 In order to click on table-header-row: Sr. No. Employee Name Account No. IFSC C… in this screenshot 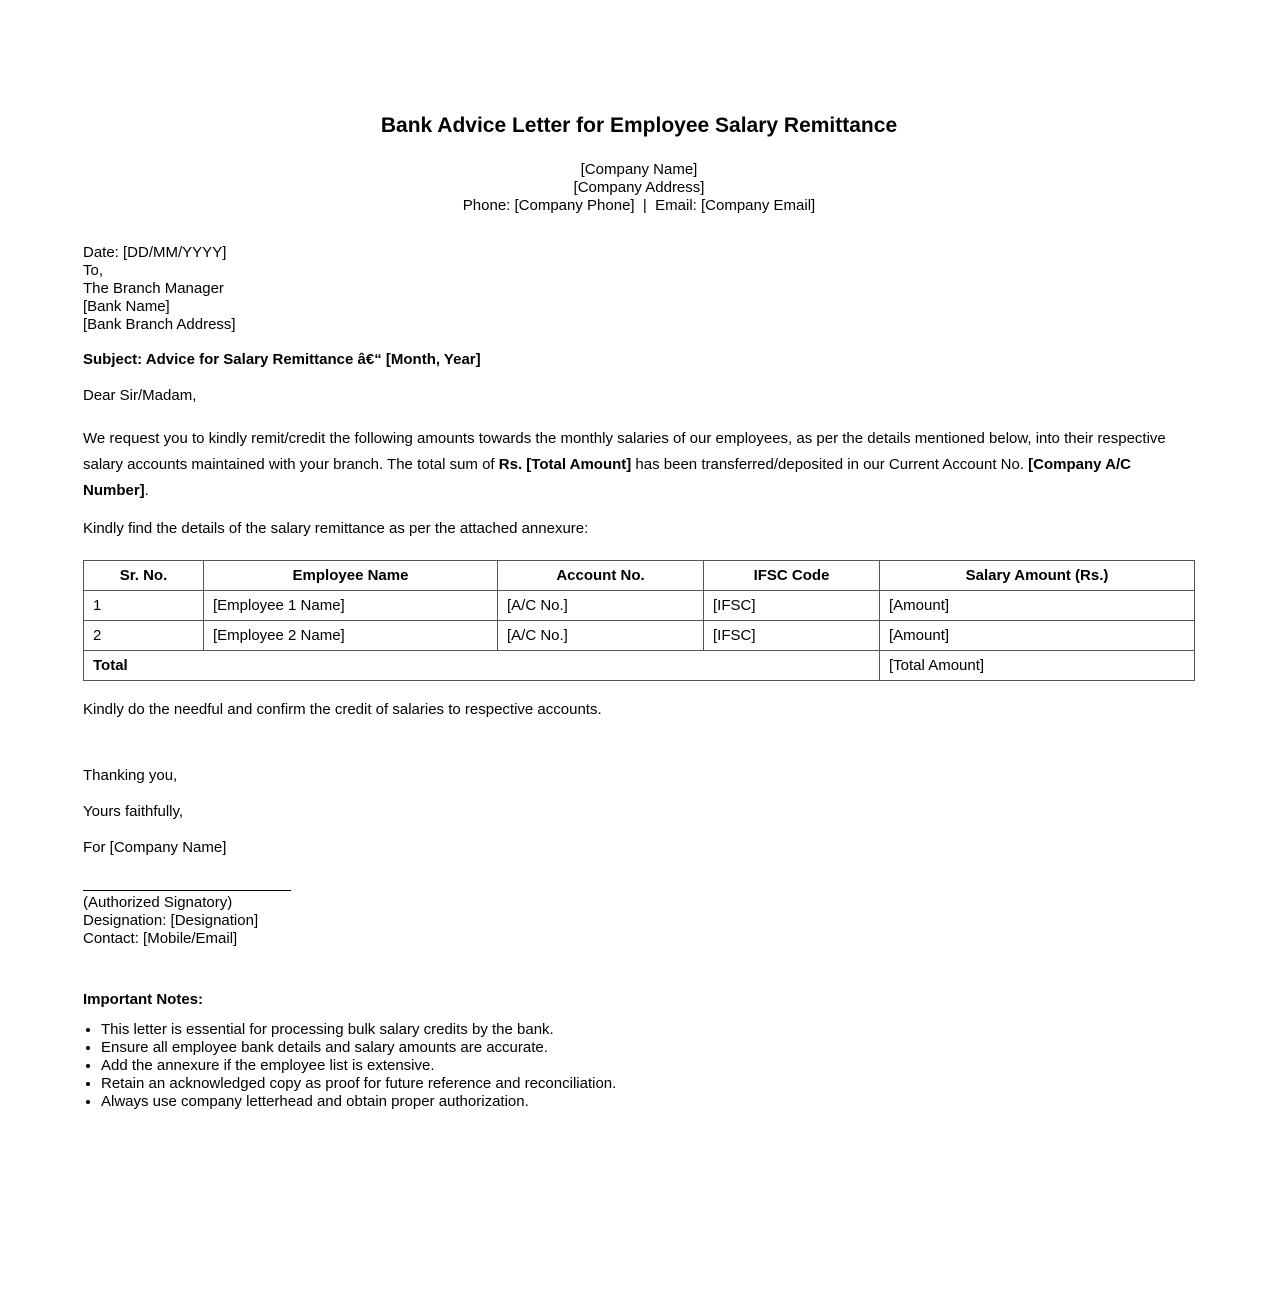, I will do `click(639, 575)`.